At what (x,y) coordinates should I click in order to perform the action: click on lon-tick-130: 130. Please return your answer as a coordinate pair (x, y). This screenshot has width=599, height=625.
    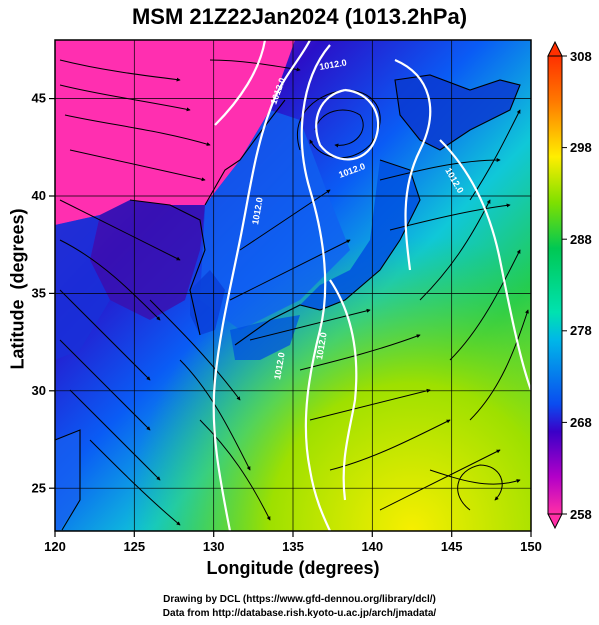
    Looking at the image, I should click on (214, 546).